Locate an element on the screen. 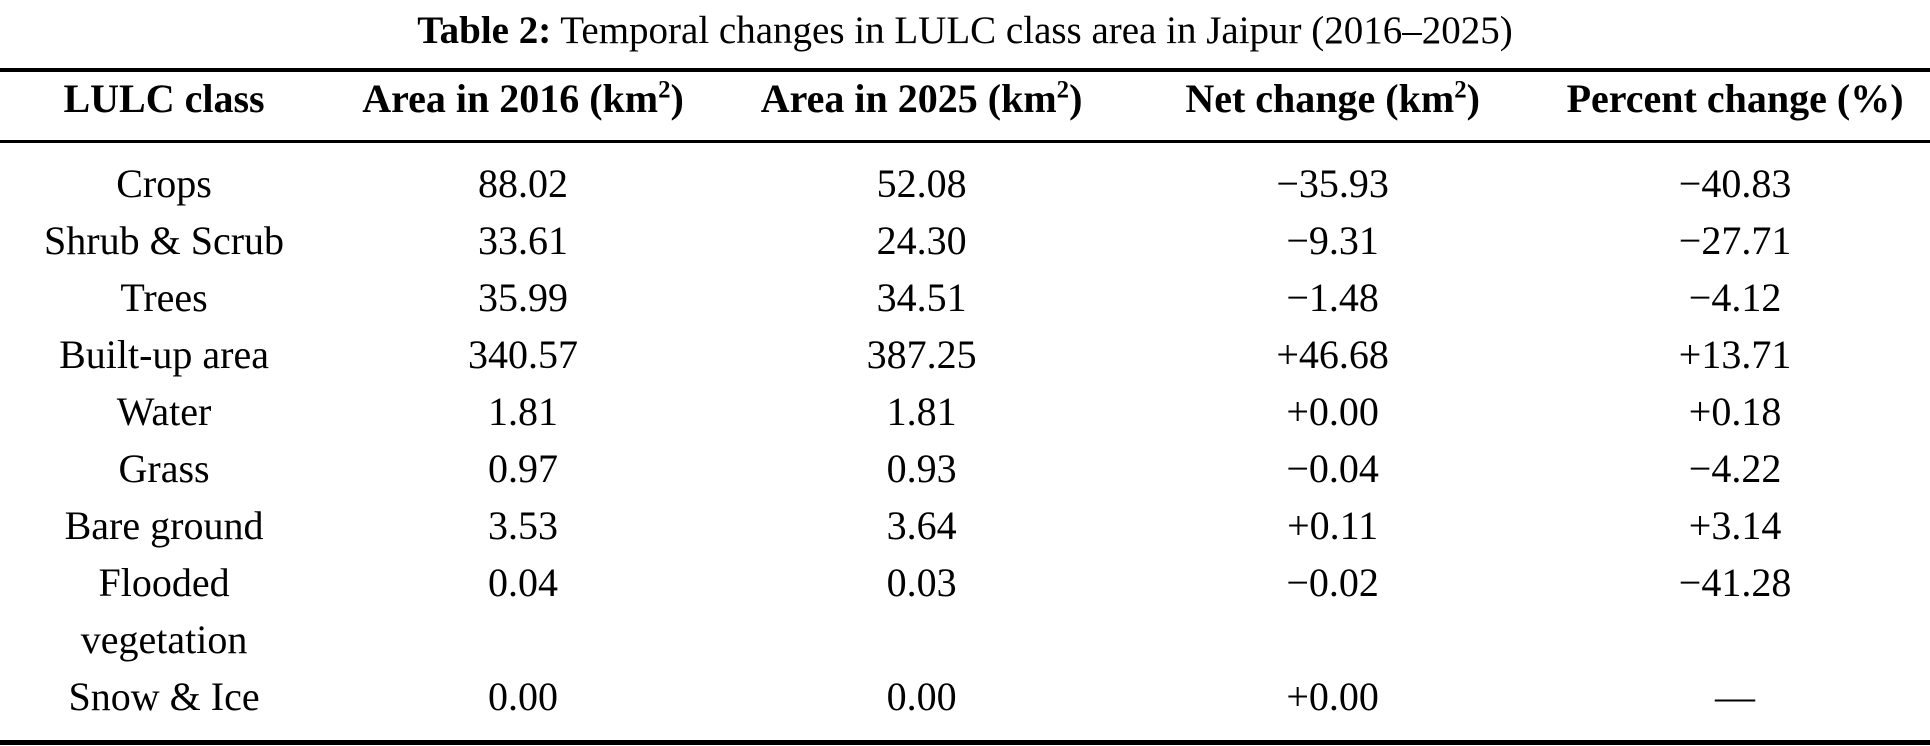 The width and height of the screenshot is (1930, 746). cell-area-2016: 0.04 is located at coordinates (523, 582).